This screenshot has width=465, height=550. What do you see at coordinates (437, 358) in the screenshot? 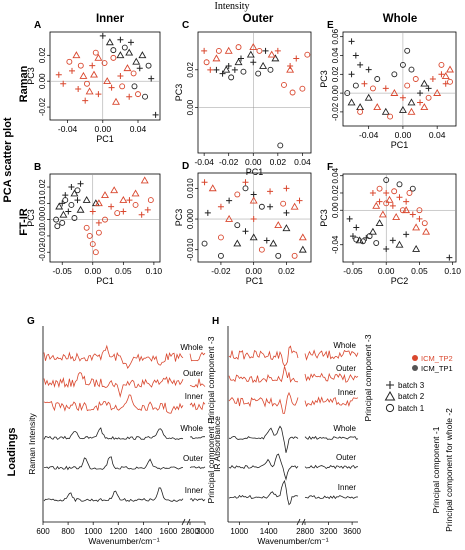
I see `legend-group-tp2-label: ICM_TP2` at bounding box center [437, 358].